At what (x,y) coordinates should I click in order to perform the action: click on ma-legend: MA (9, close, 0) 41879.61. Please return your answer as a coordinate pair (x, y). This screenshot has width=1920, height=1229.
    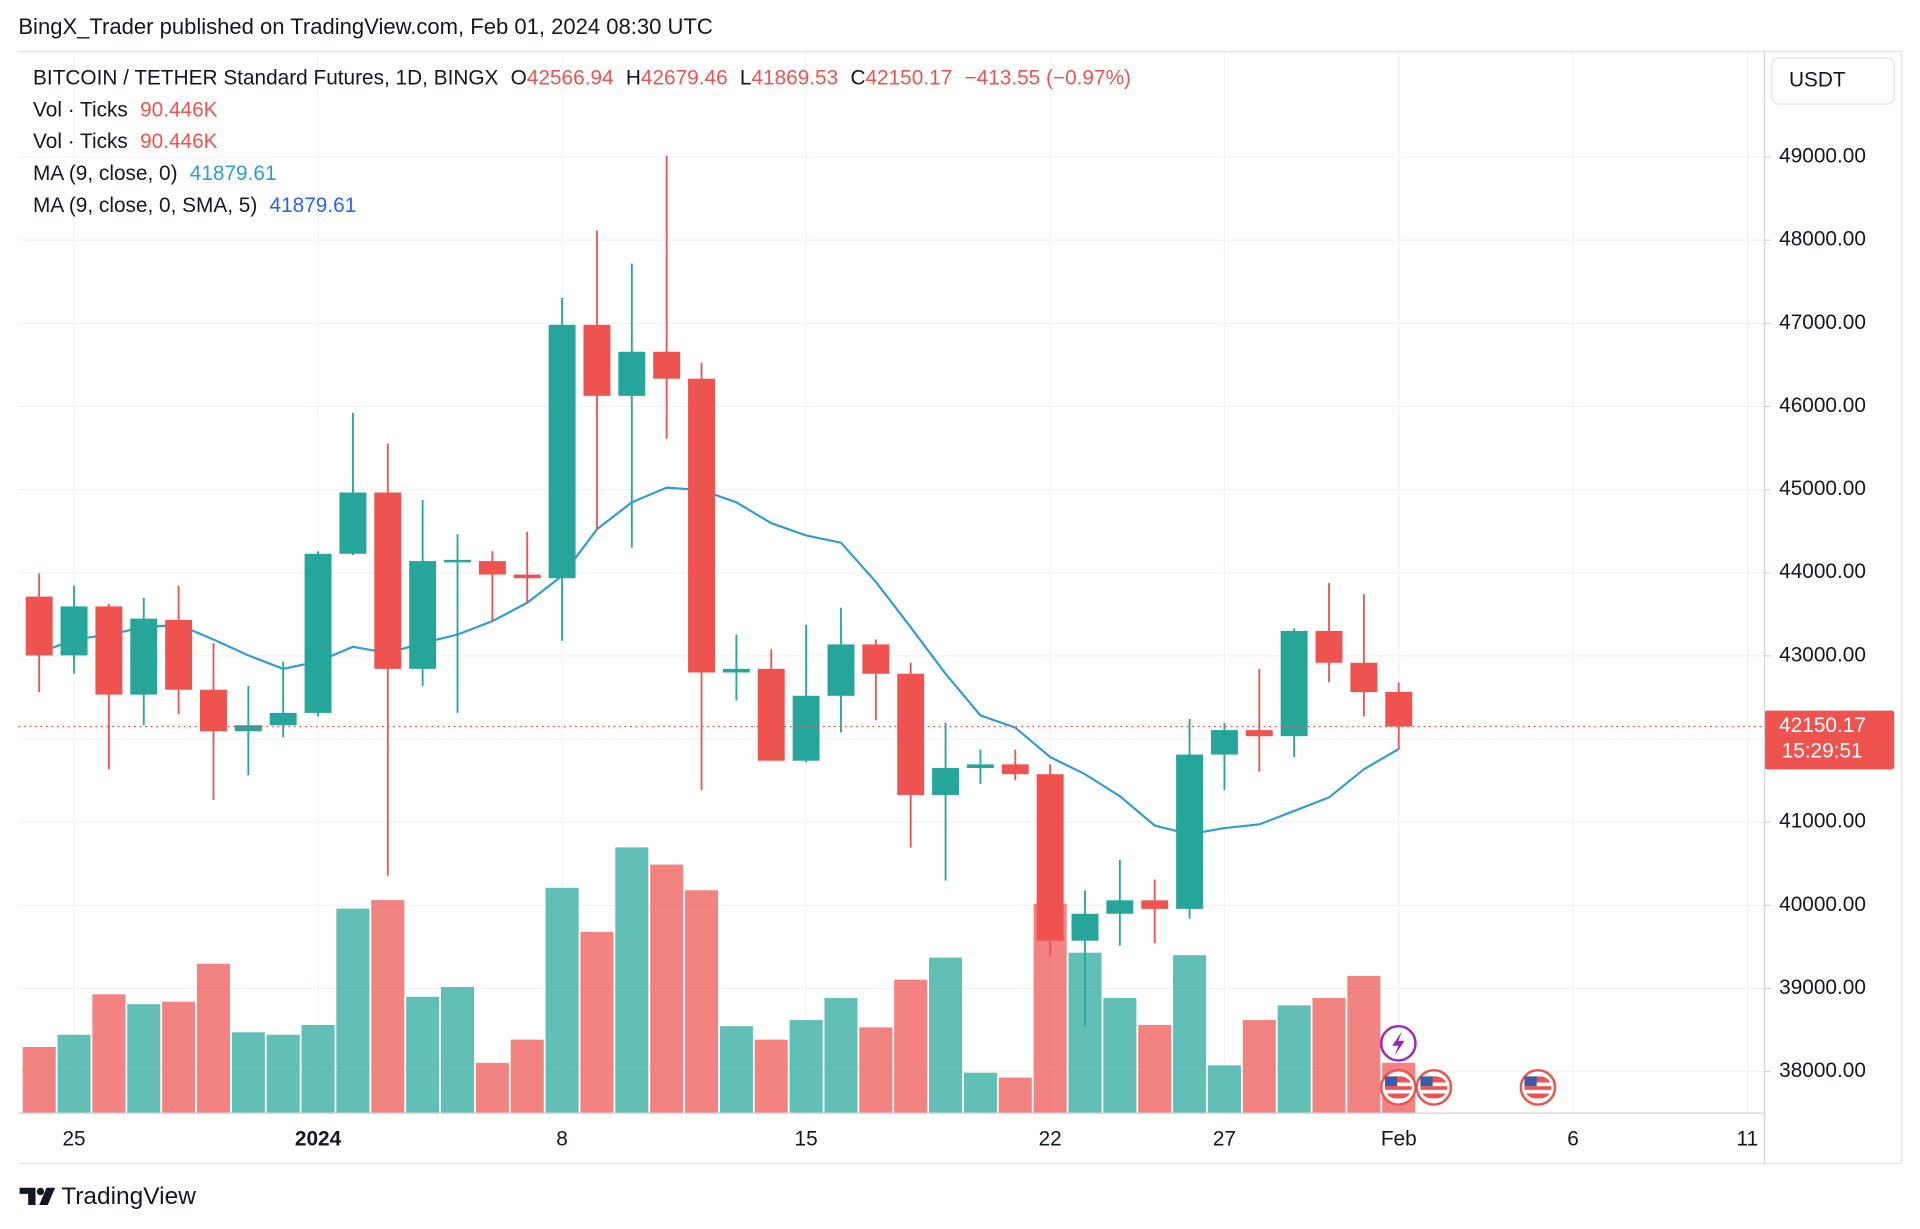
    Looking at the image, I should click on (154, 172).